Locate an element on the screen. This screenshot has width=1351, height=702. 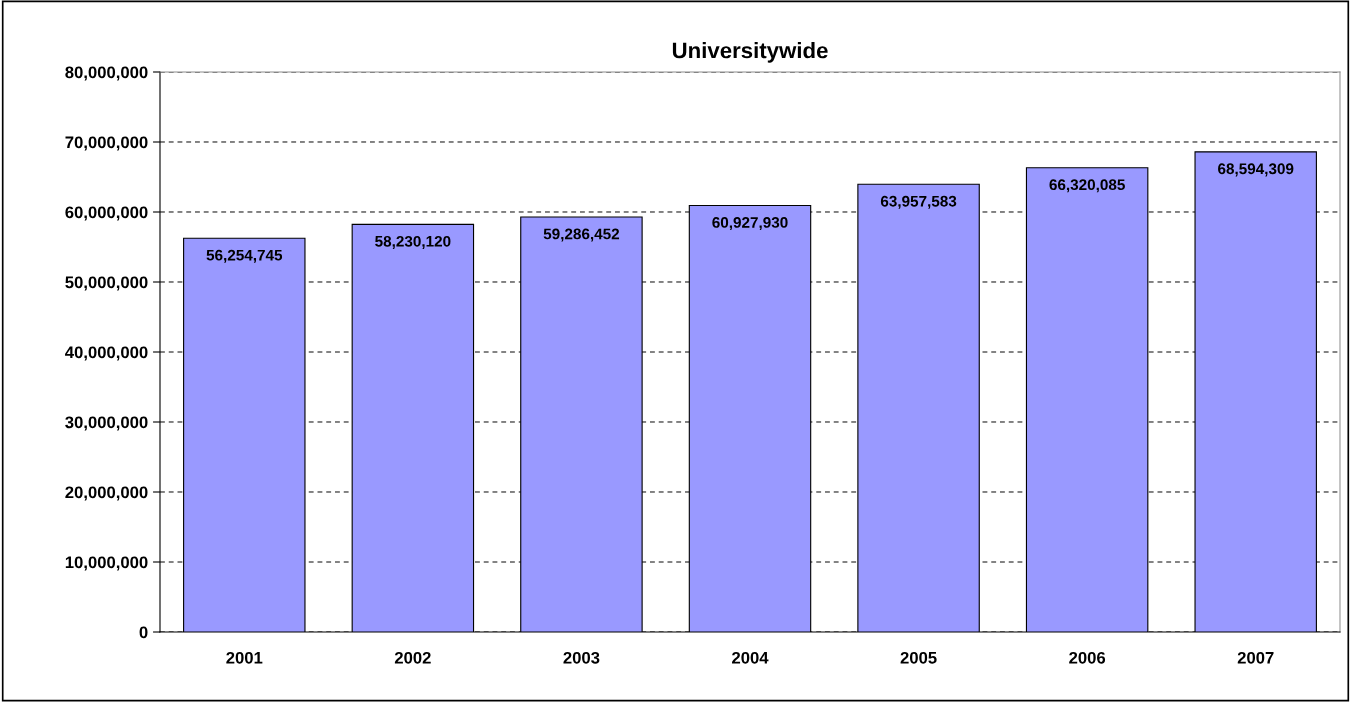
x-tick-label: 2003 is located at coordinates (581, 657).